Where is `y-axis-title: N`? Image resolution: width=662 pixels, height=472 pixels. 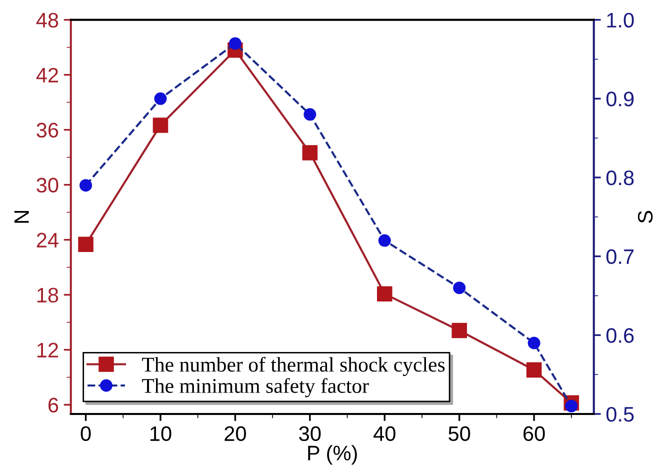 y-axis-title: N is located at coordinates (21, 217).